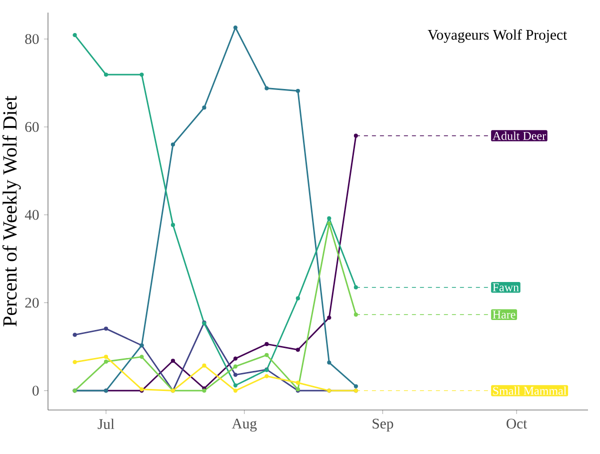 The width and height of the screenshot is (600, 454). I want to click on y-tick-label: 0, so click(35, 391).